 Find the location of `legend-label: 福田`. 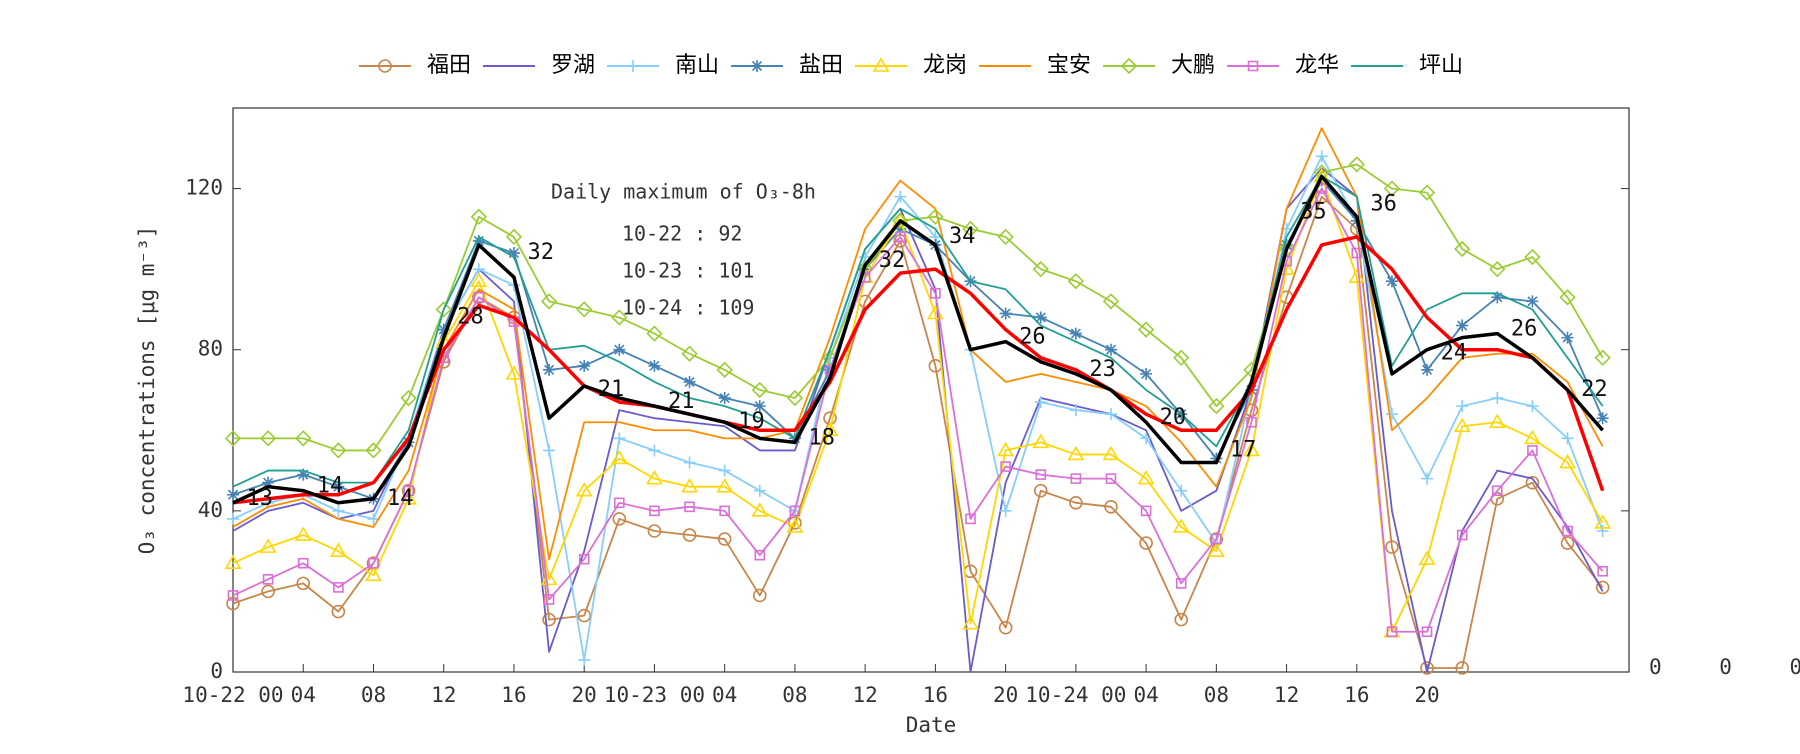

legend-label: 福田 is located at coordinates (449, 65).